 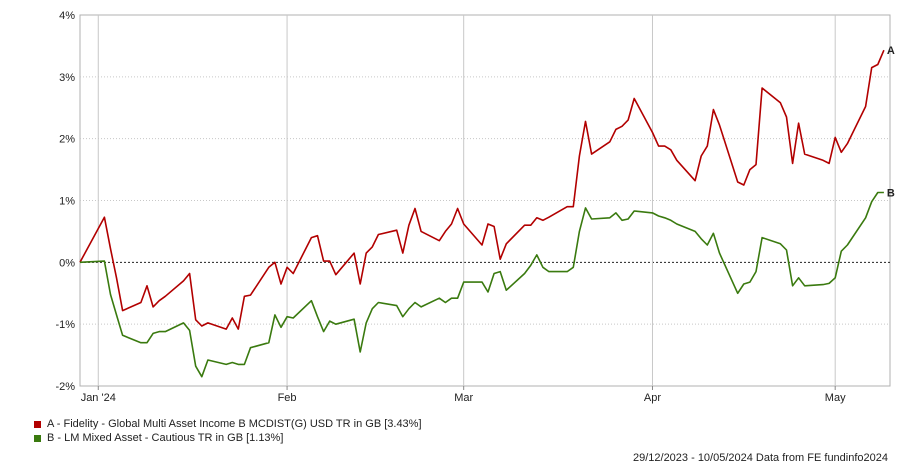 I want to click on y-tick-label: -1%, so click(x=65, y=325).